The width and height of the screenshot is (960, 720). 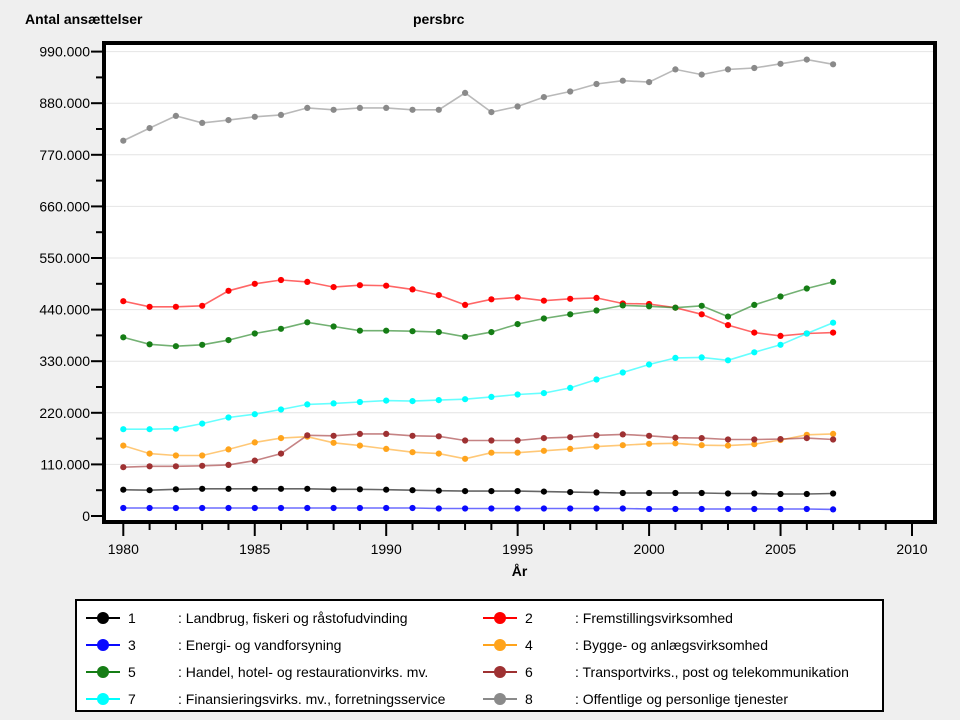 What do you see at coordinates (478, 446) in the screenshot?
I see `series-4-line` at bounding box center [478, 446].